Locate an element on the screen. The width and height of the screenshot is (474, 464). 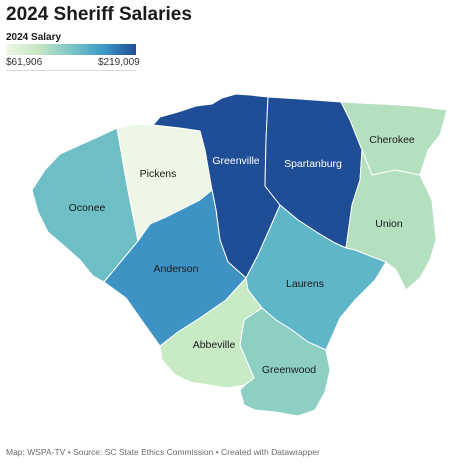
county-greenwood is located at coordinates (285, 362).